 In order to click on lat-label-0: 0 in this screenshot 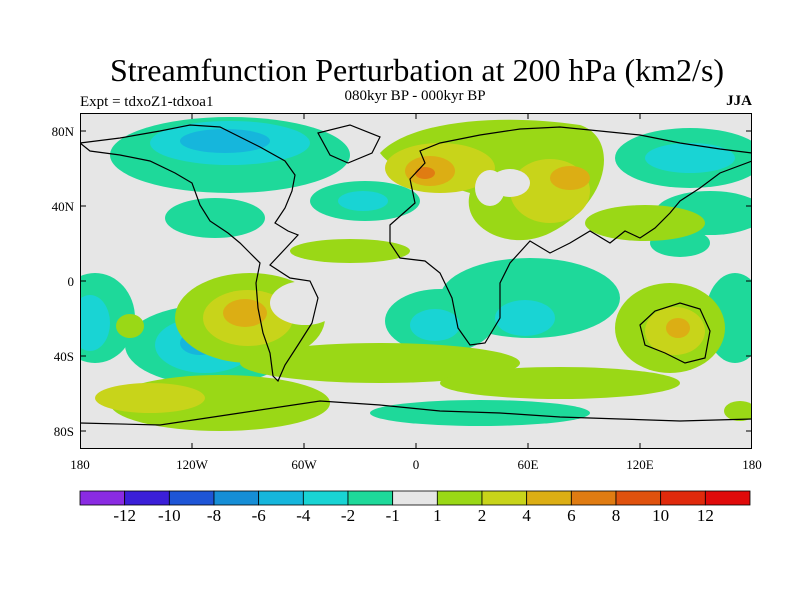, I will do `click(71, 281)`.